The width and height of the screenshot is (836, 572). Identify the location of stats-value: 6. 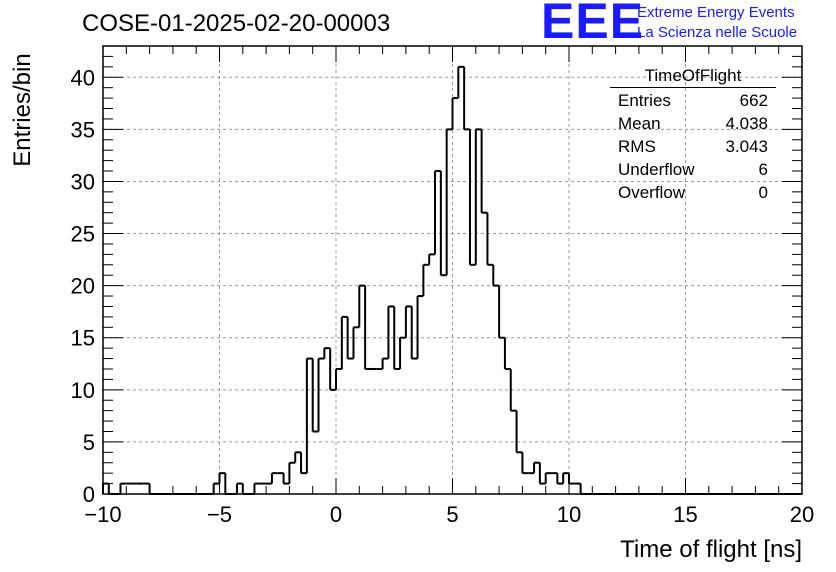
(763, 169).